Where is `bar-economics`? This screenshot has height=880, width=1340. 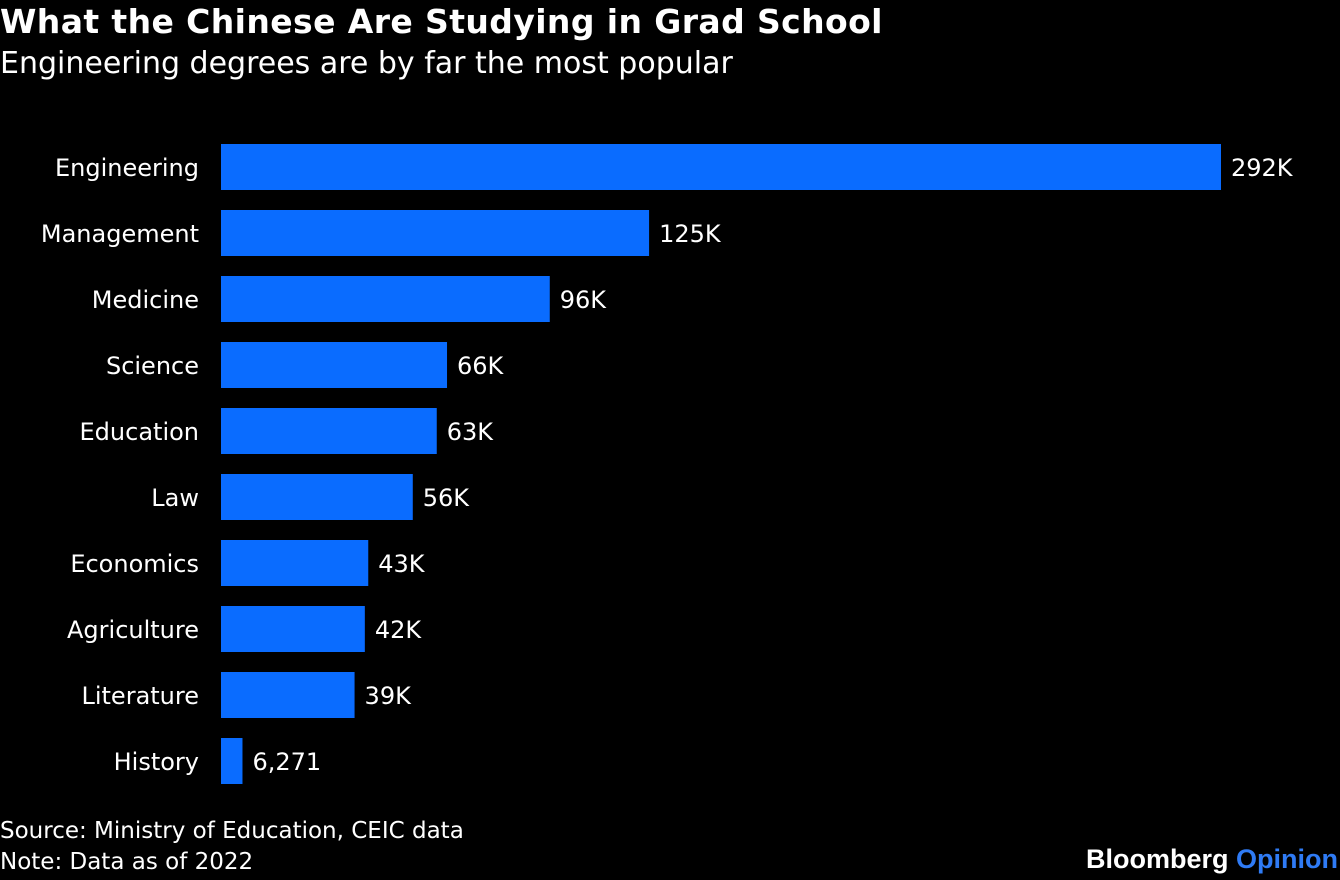 bar-economics is located at coordinates (295, 563).